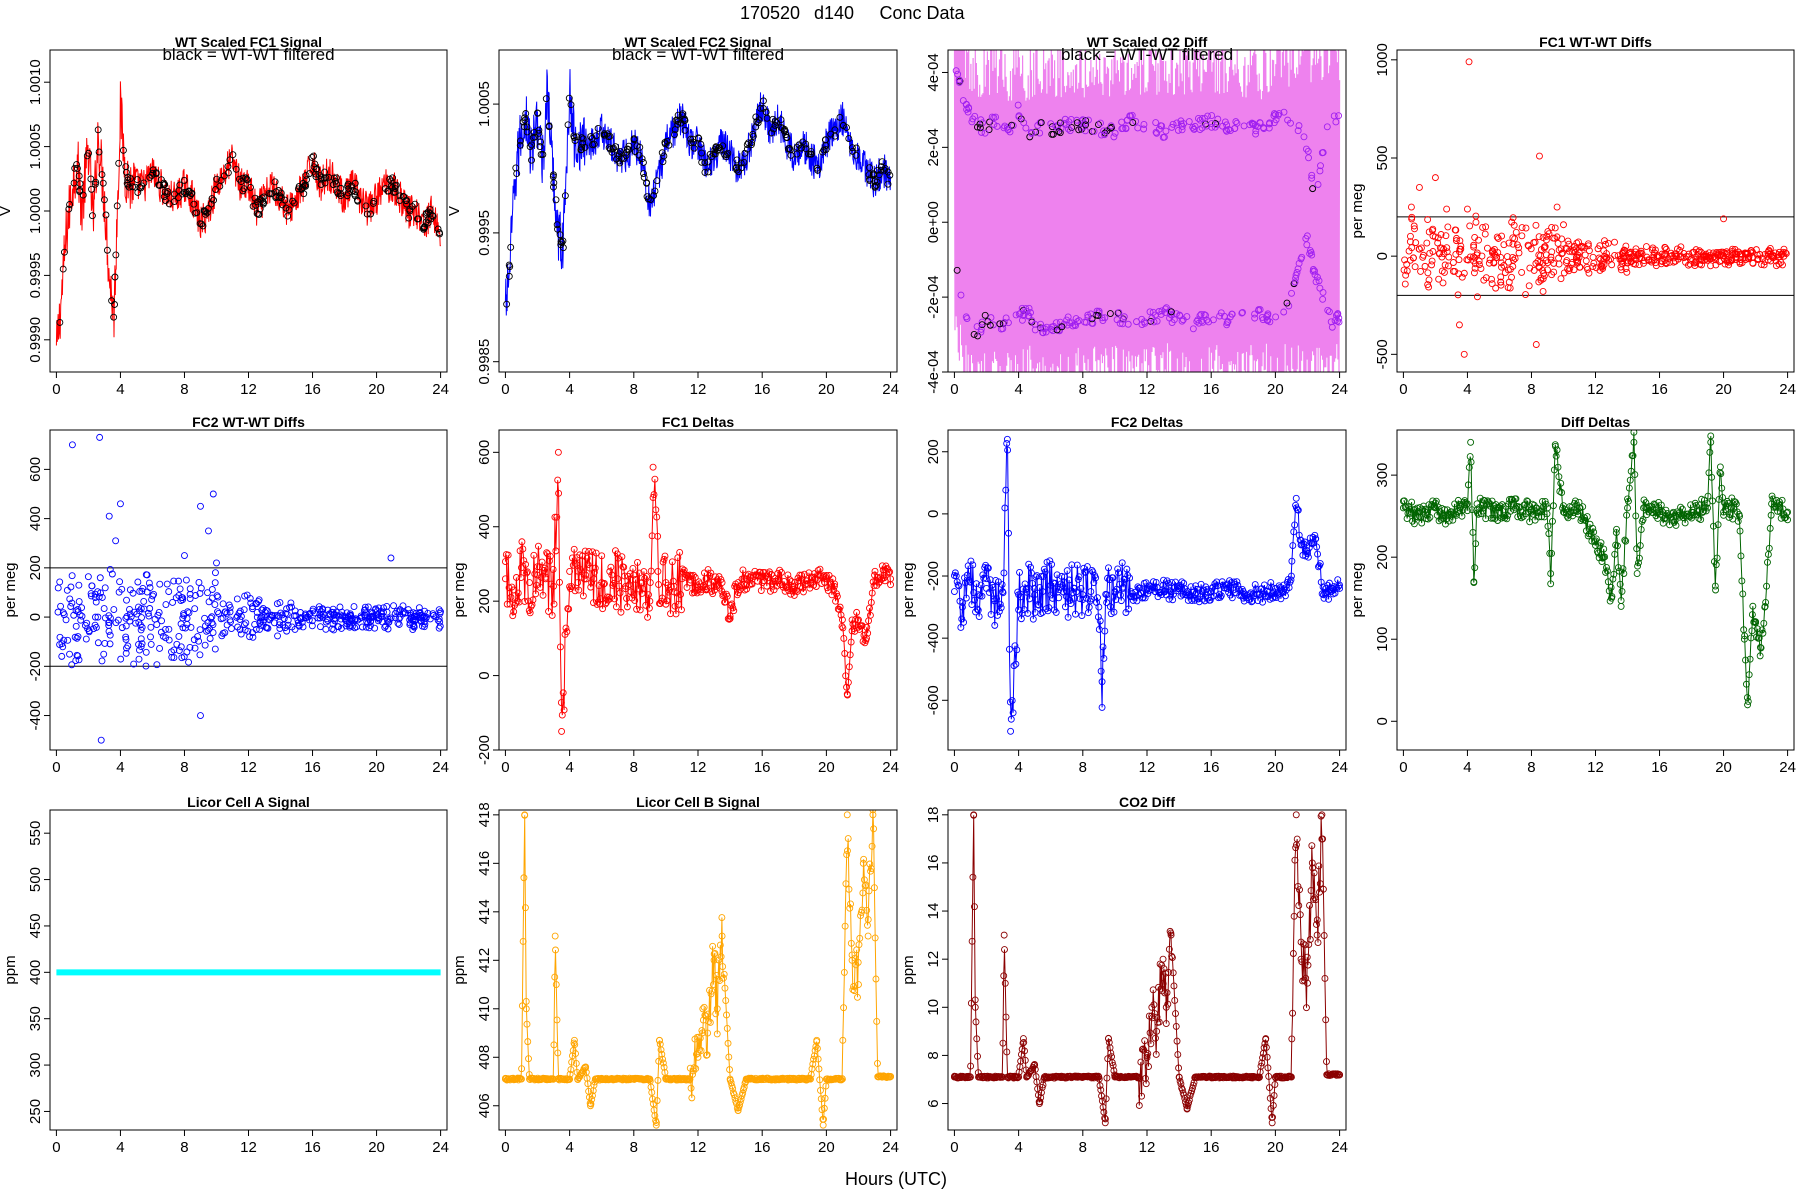 The width and height of the screenshot is (1800, 1200). What do you see at coordinates (1147, 211) in the screenshot?
I see `o2diff-plot-area` at bounding box center [1147, 211].